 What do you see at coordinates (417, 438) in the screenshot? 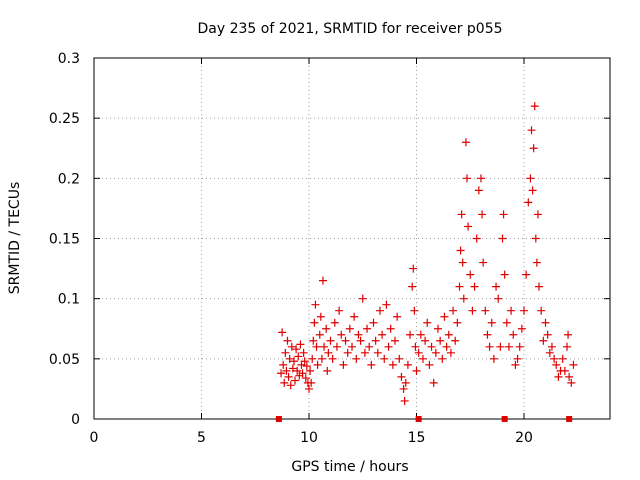
I see `x-tick-label: 15` at bounding box center [417, 438].